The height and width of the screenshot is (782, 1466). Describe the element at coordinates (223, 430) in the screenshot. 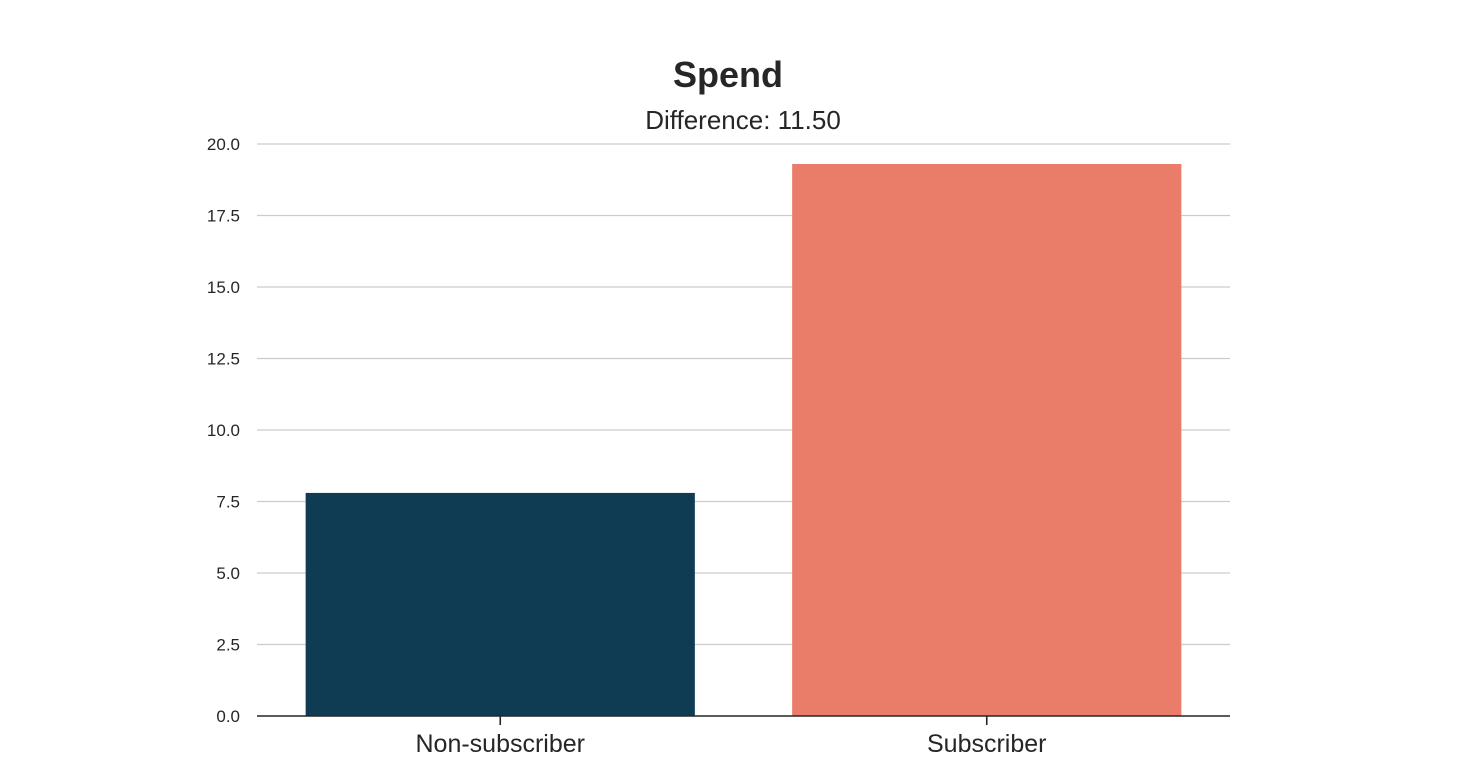

I see `y-tick-label: 10.0` at that location.